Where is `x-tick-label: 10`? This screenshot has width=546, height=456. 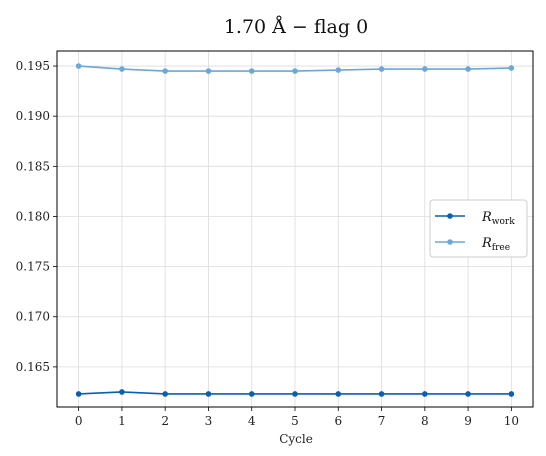
x-tick-label: 10 is located at coordinates (511, 421).